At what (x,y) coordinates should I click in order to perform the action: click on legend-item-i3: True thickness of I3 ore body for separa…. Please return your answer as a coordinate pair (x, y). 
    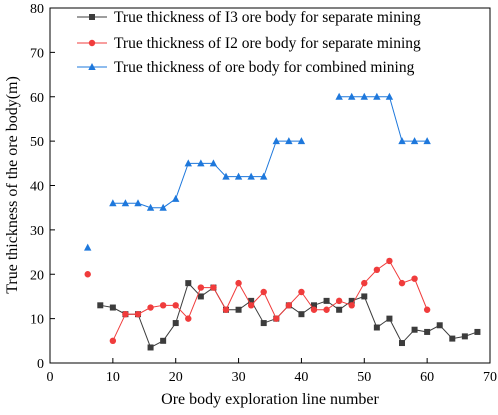
    Looking at the image, I should click on (249, 17).